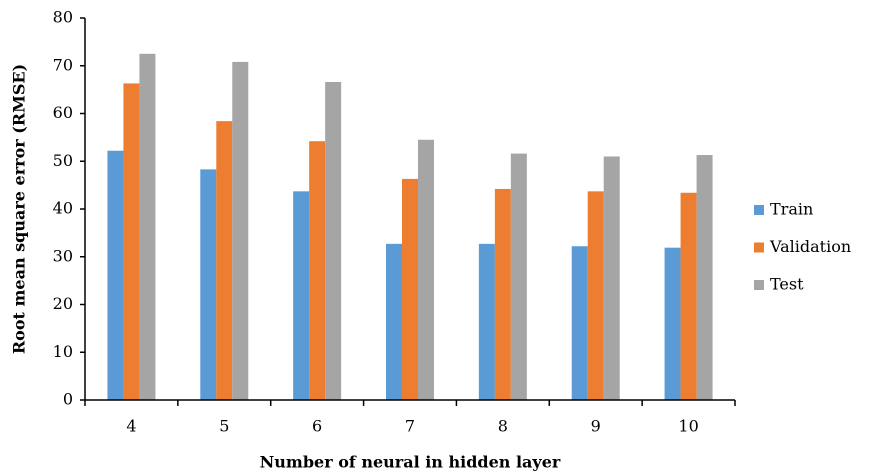  What do you see at coordinates (791, 209) in the screenshot?
I see `legend-label: Train` at bounding box center [791, 209].